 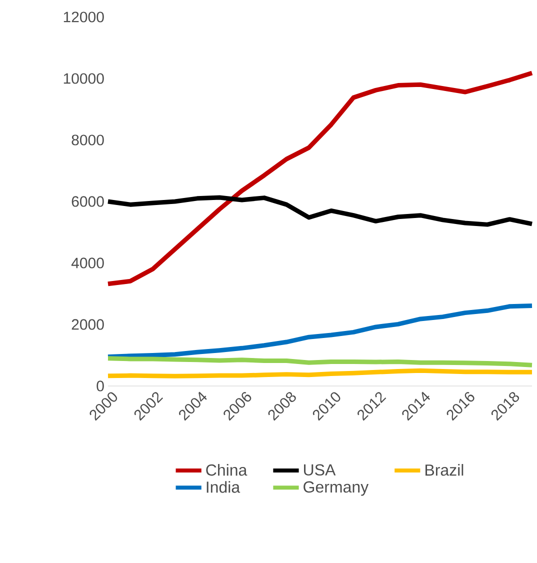 What do you see at coordinates (88, 324) in the screenshot?
I see `y-tick-label: 2000` at bounding box center [88, 324].